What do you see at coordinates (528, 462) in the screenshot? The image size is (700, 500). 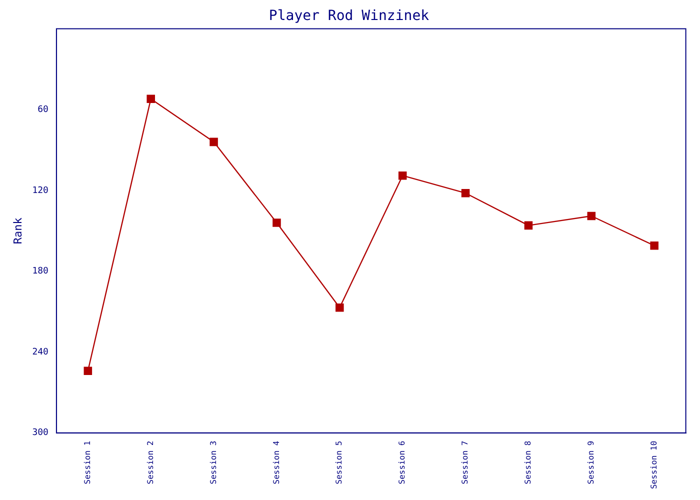 I see `x-tick-label: Session 8` at bounding box center [528, 462].